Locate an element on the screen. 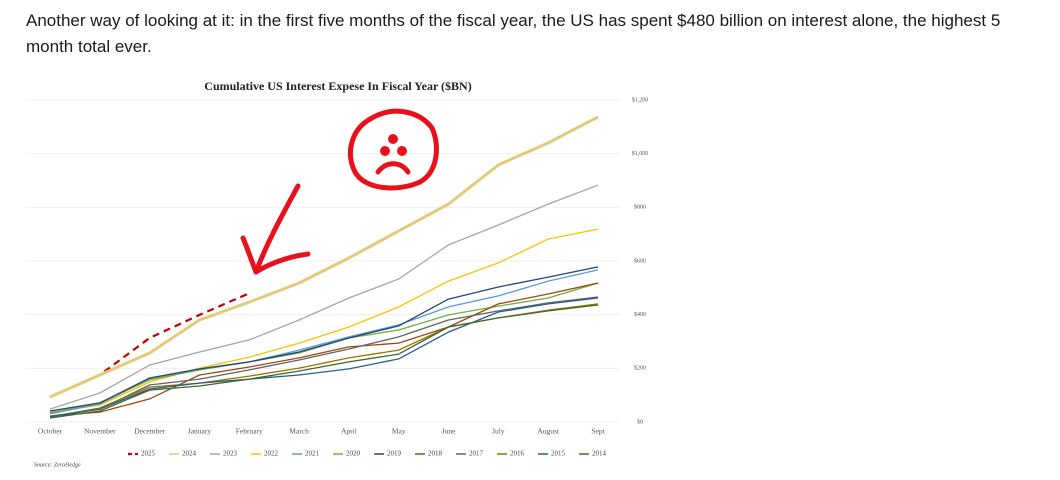  legend-label: 2015 is located at coordinates (558, 454).